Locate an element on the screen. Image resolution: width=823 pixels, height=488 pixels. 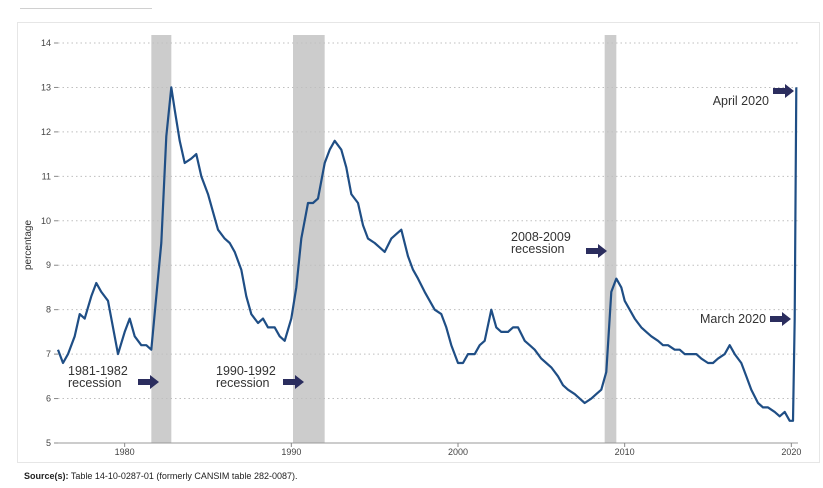
x-tick-label-1990: 1990 is located at coordinates (291, 452).